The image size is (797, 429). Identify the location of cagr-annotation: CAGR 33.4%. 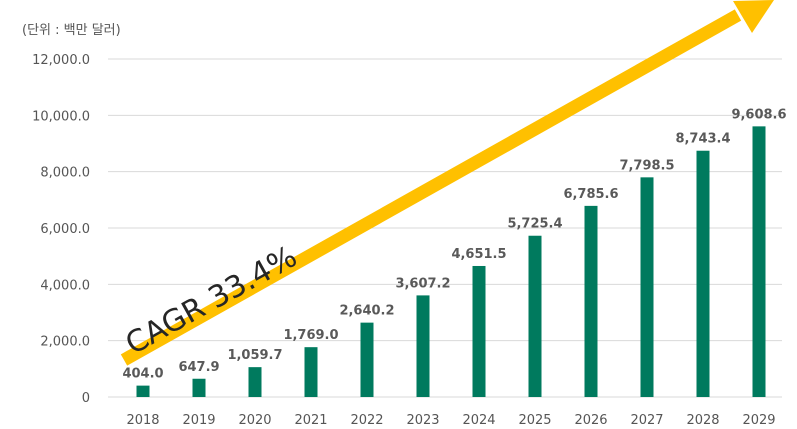
(211, 300).